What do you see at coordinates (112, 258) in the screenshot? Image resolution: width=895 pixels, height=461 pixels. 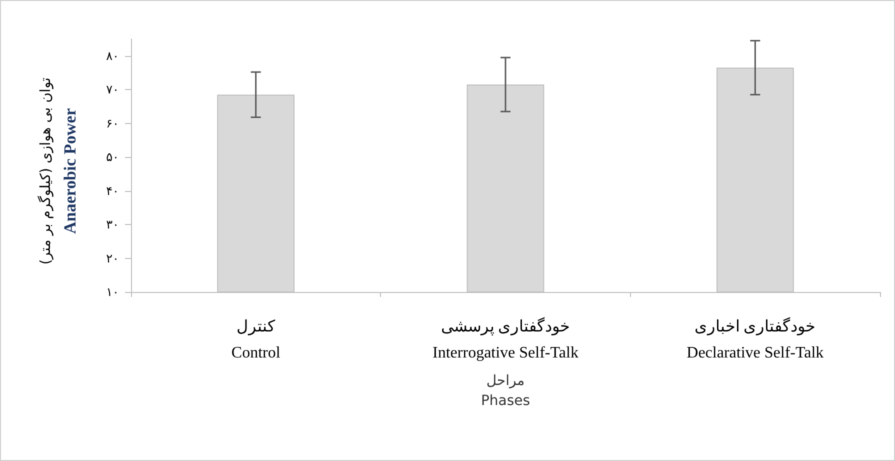 I see `y-tick-label: ۲۰` at bounding box center [112, 258].